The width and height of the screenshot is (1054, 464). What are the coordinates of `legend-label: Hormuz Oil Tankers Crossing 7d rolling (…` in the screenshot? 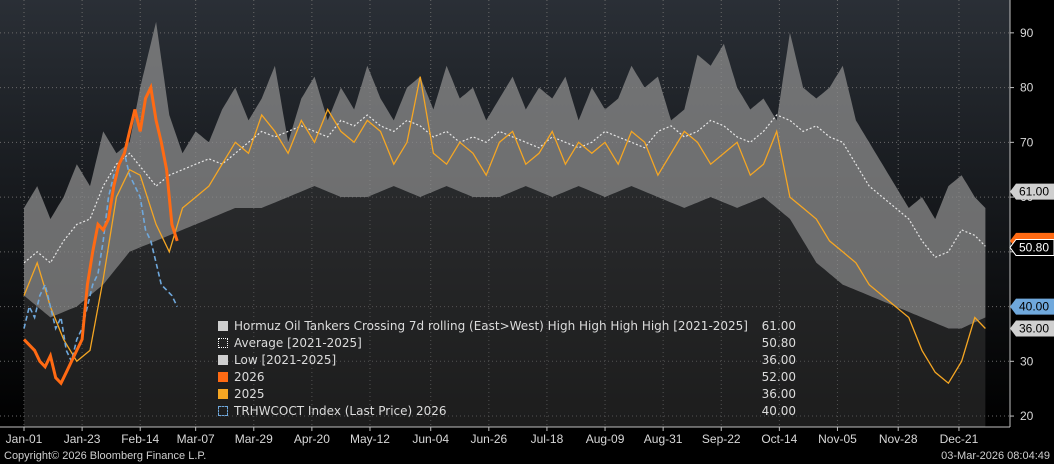 It's located at (491, 326).